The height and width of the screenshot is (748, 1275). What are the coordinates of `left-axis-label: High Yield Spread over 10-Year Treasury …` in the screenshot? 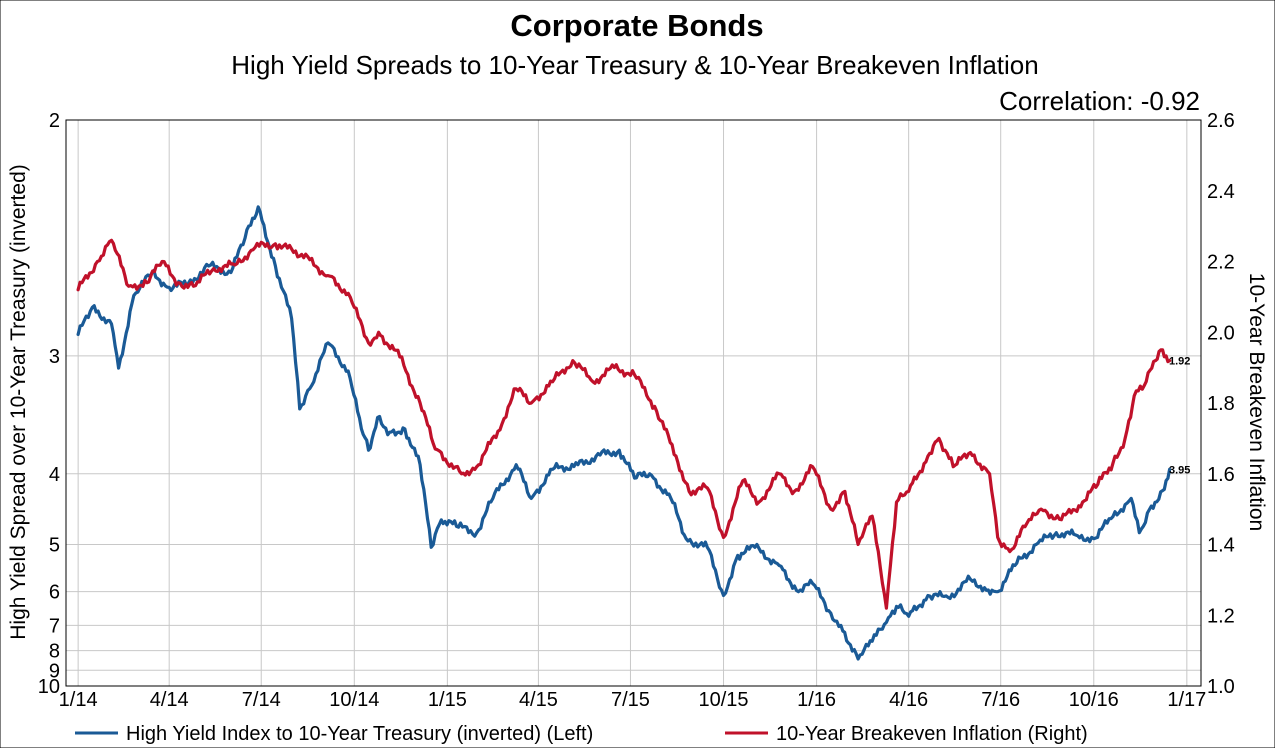 It's located at (18, 401).